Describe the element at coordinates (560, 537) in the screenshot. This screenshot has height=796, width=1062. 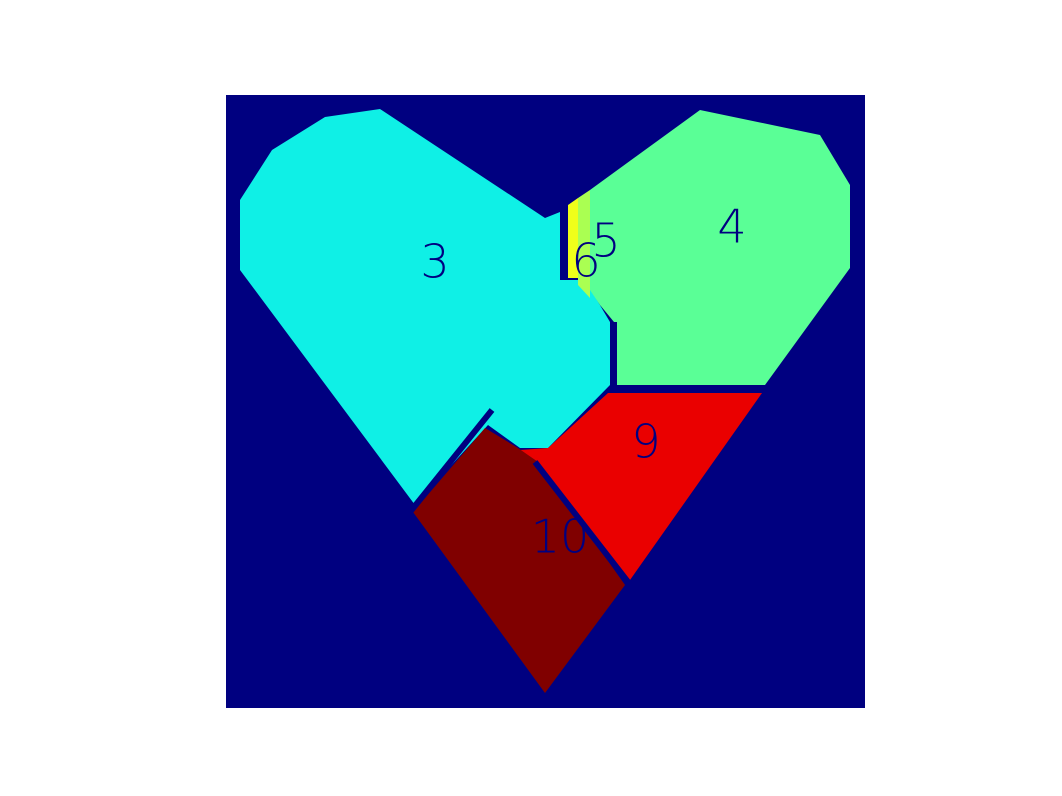
I see `region-10-label: 10` at that location.